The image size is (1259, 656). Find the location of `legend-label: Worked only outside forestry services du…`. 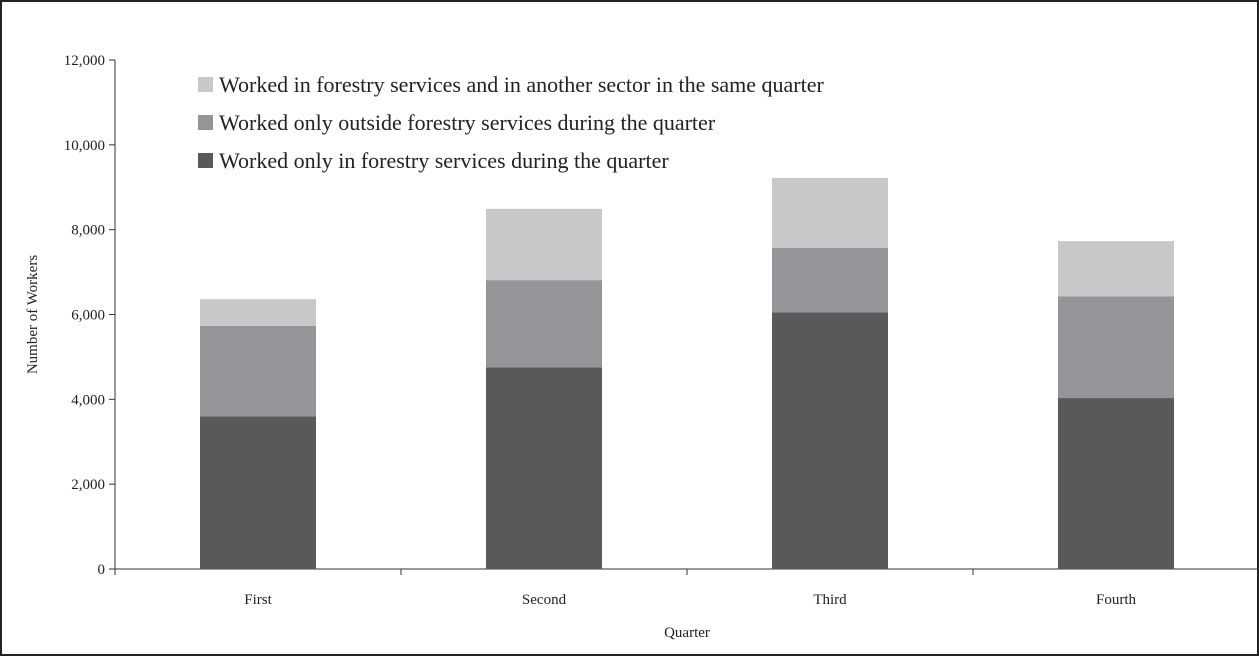

legend-label: Worked only outside forestry services du… is located at coordinates (467, 122).